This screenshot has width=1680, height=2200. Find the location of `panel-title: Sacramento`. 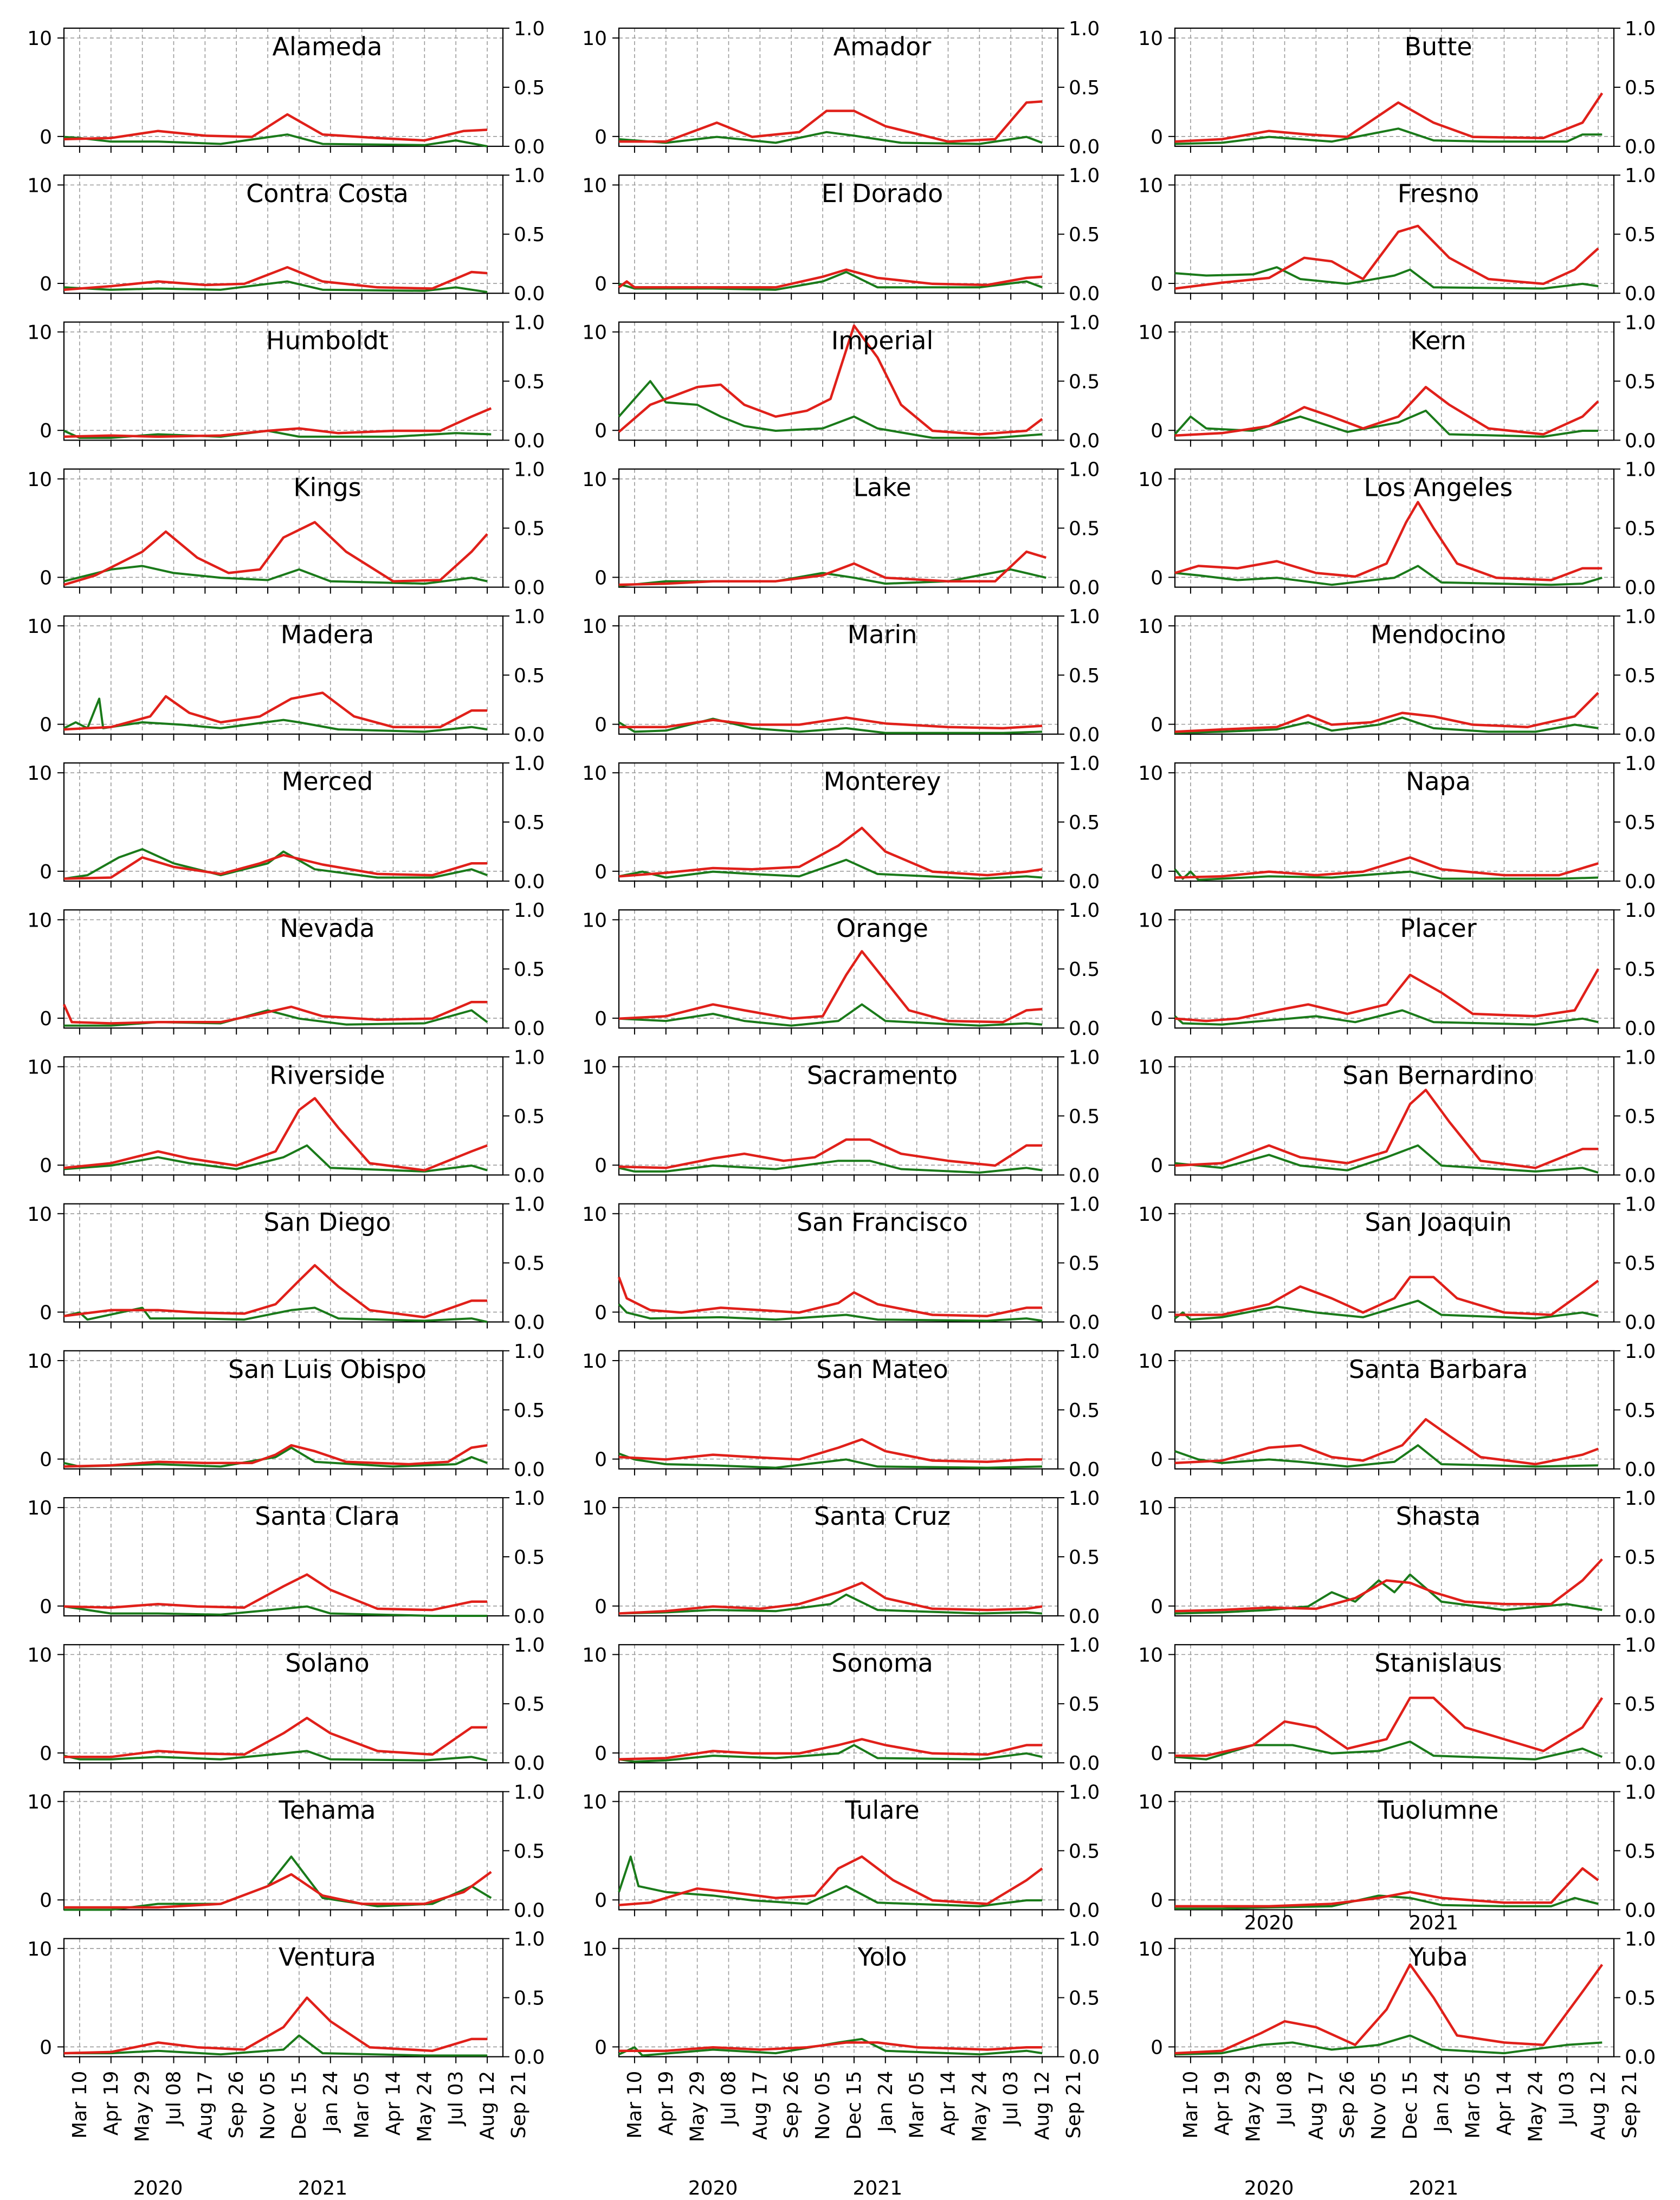

panel-title: Sacramento is located at coordinates (883, 1075).